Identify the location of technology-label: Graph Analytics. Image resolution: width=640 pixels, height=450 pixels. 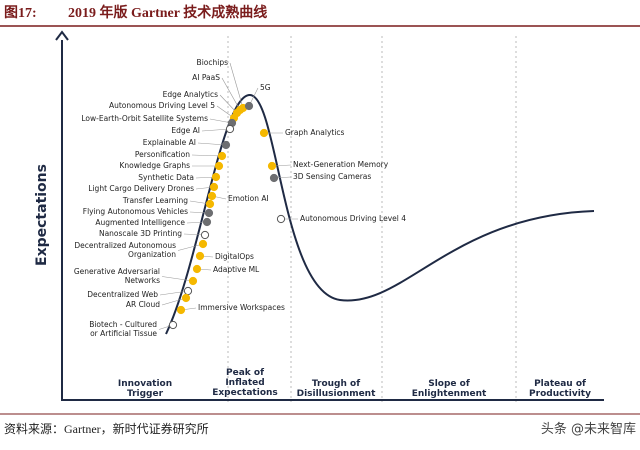
(315, 132).